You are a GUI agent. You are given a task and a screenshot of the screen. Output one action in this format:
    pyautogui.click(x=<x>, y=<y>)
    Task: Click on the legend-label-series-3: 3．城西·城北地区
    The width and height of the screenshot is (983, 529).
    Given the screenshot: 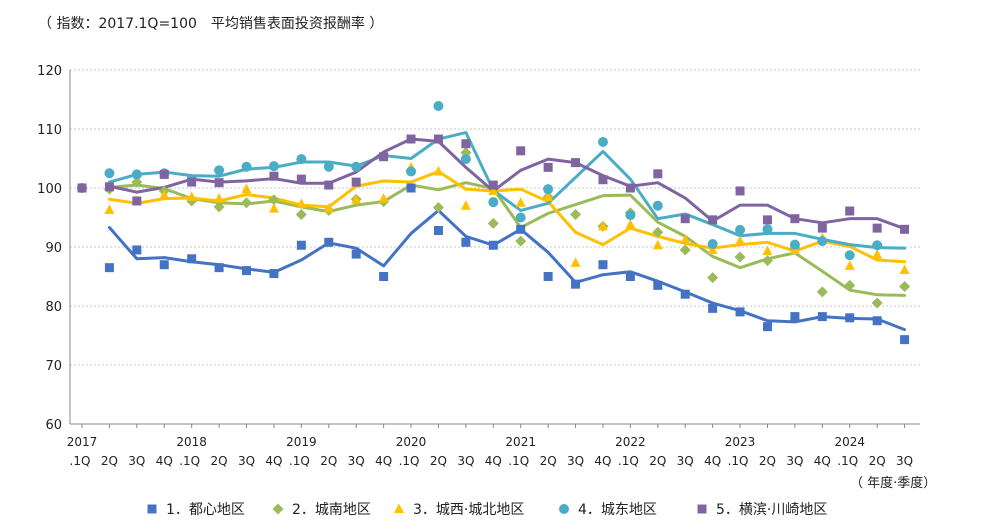 What is the action you would take?
    pyautogui.click(x=468, y=510)
    